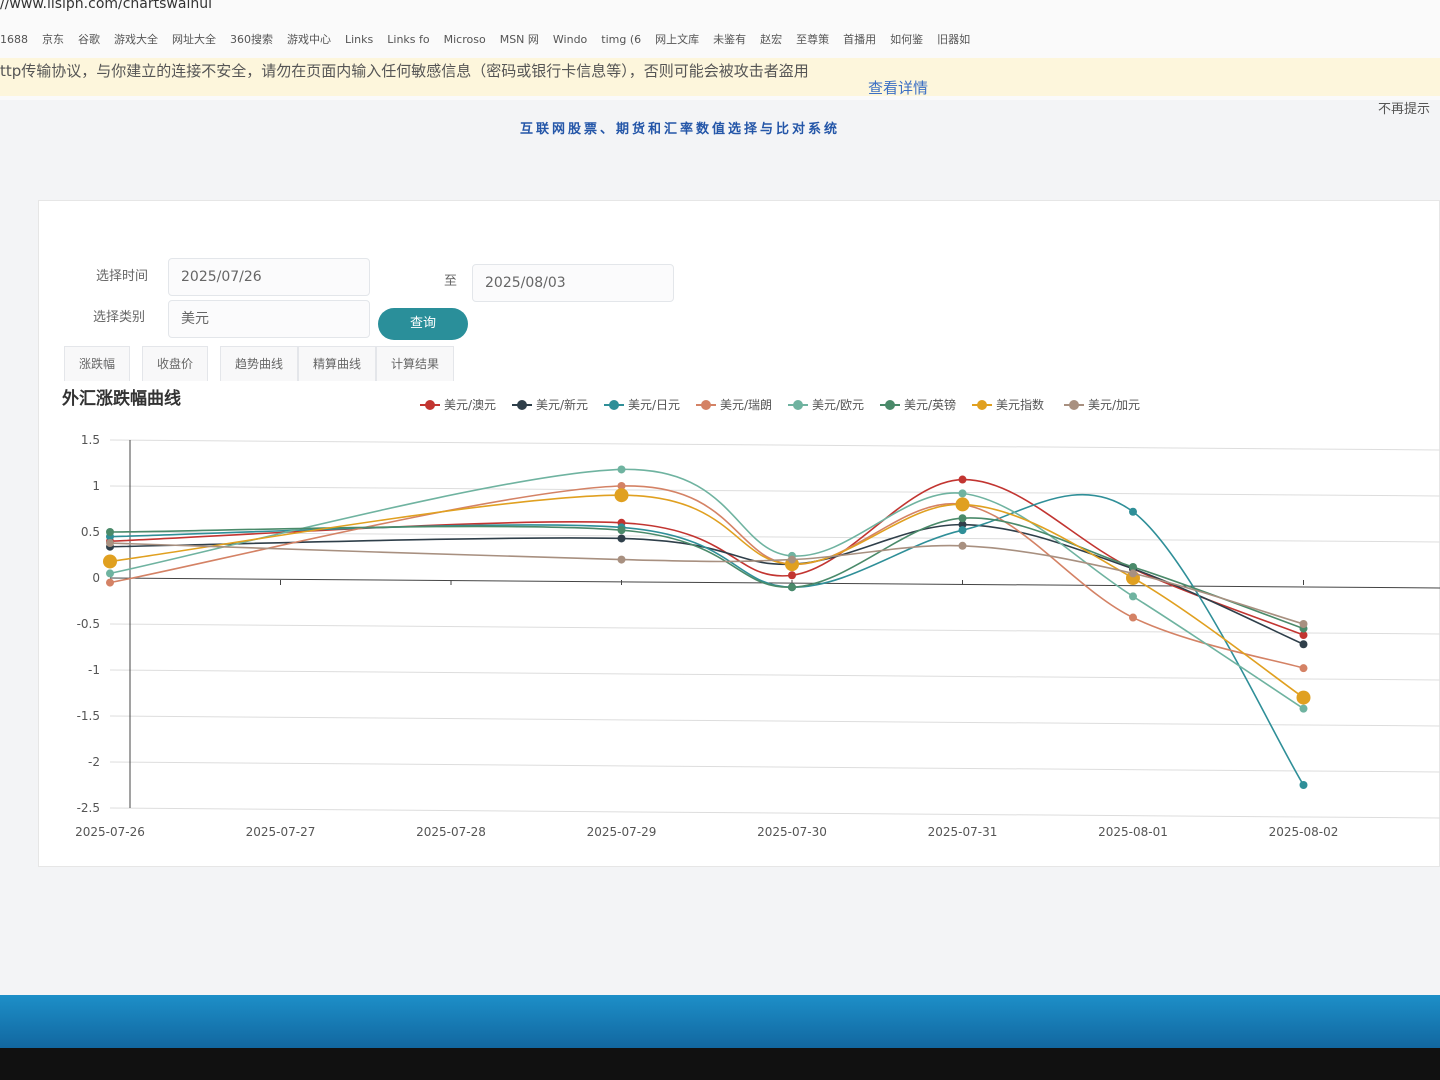  Describe the element at coordinates (838, 405) in the screenshot. I see `legend-label: 美元/欧元` at that location.